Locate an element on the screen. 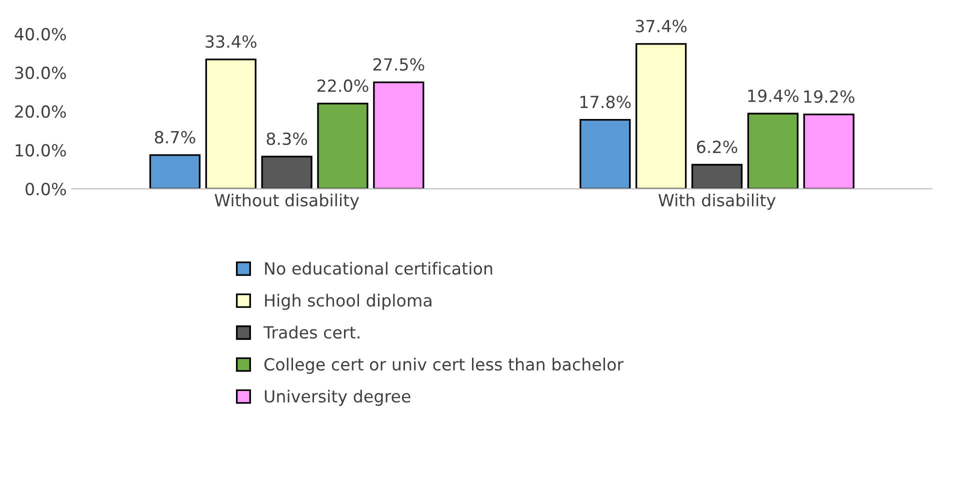  x-tick-label: Without disability is located at coordinates (287, 202).